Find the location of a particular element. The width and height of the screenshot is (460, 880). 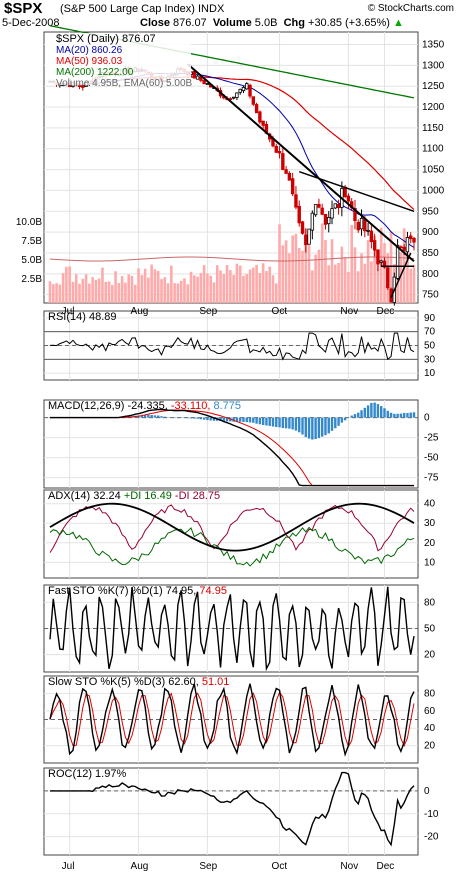

adx-line is located at coordinates (232, 527).